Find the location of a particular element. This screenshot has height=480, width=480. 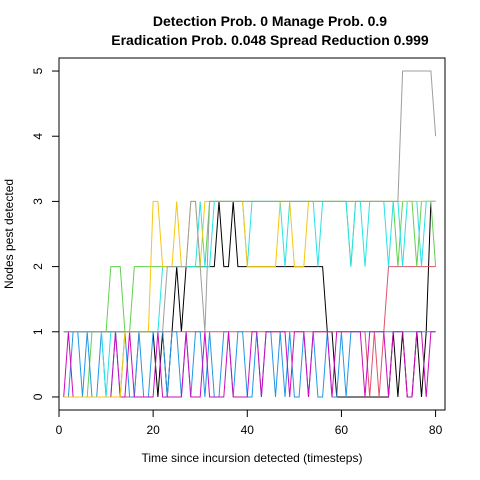

chart-title-line1: Detection Prob. 0 Manage Prob. 0.9 is located at coordinates (270, 21).